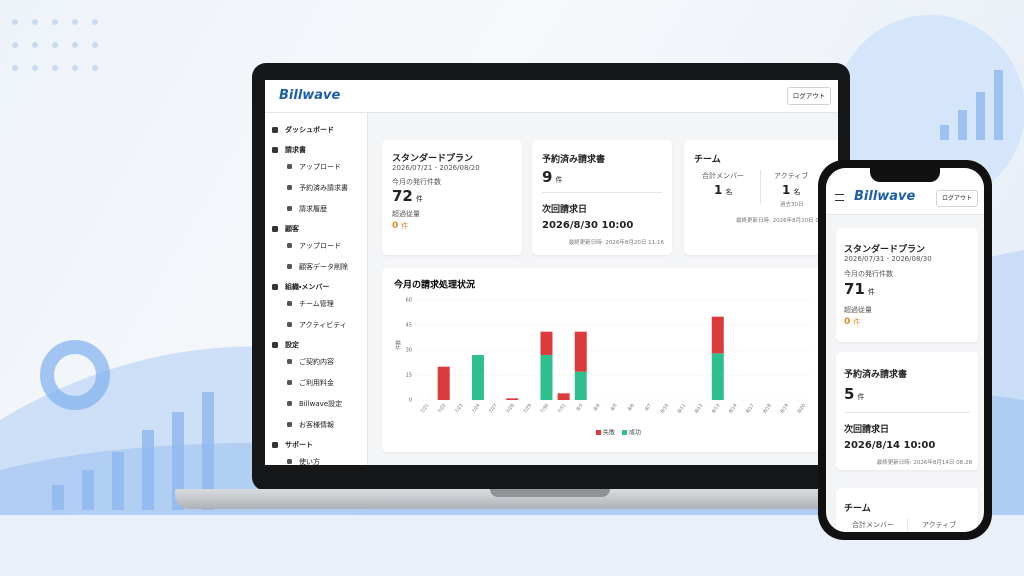  I want to click on x-tick-label: 8/4, so click(596, 407).